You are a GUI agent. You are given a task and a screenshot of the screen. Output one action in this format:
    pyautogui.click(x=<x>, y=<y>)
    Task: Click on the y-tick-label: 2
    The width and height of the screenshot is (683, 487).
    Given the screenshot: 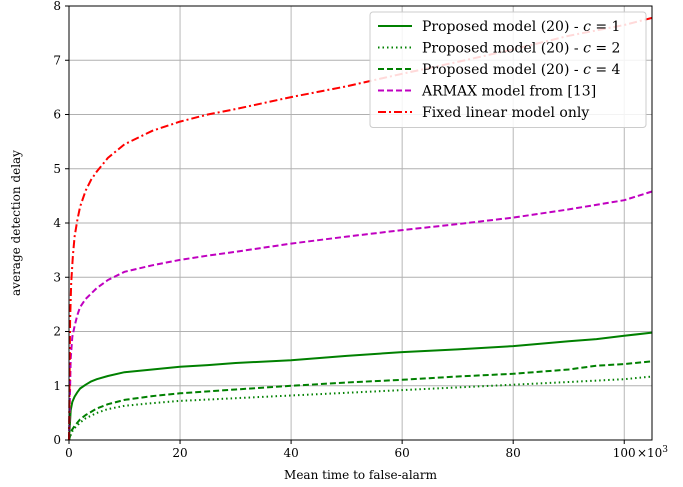 What is the action you would take?
    pyautogui.click(x=57, y=332)
    